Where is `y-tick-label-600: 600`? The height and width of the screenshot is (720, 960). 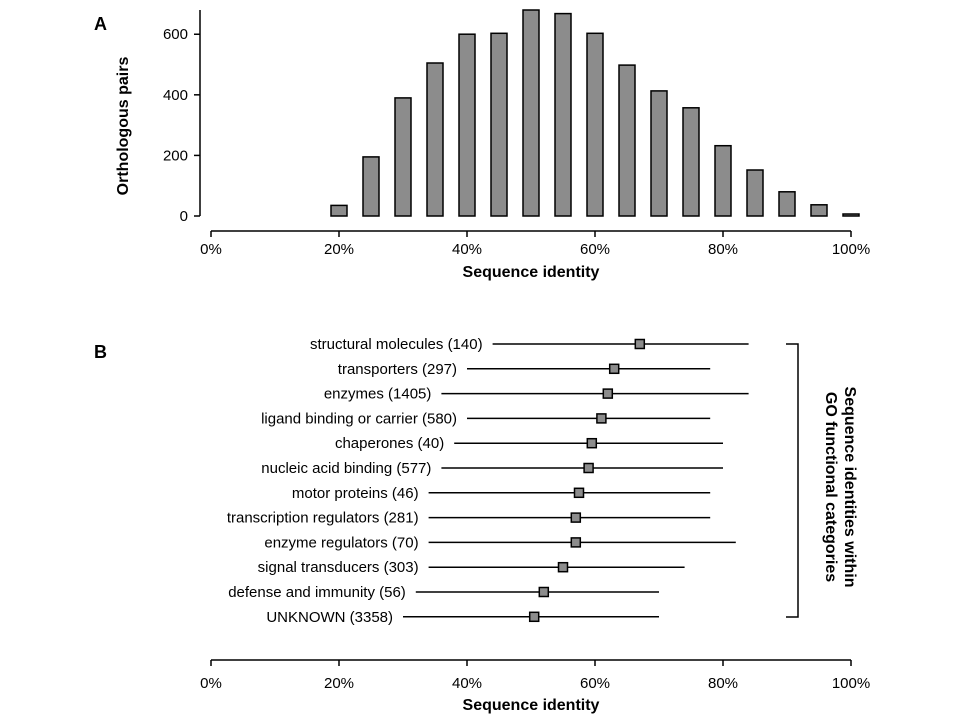
y-tick-label-600: 600 is located at coordinates (175, 34).